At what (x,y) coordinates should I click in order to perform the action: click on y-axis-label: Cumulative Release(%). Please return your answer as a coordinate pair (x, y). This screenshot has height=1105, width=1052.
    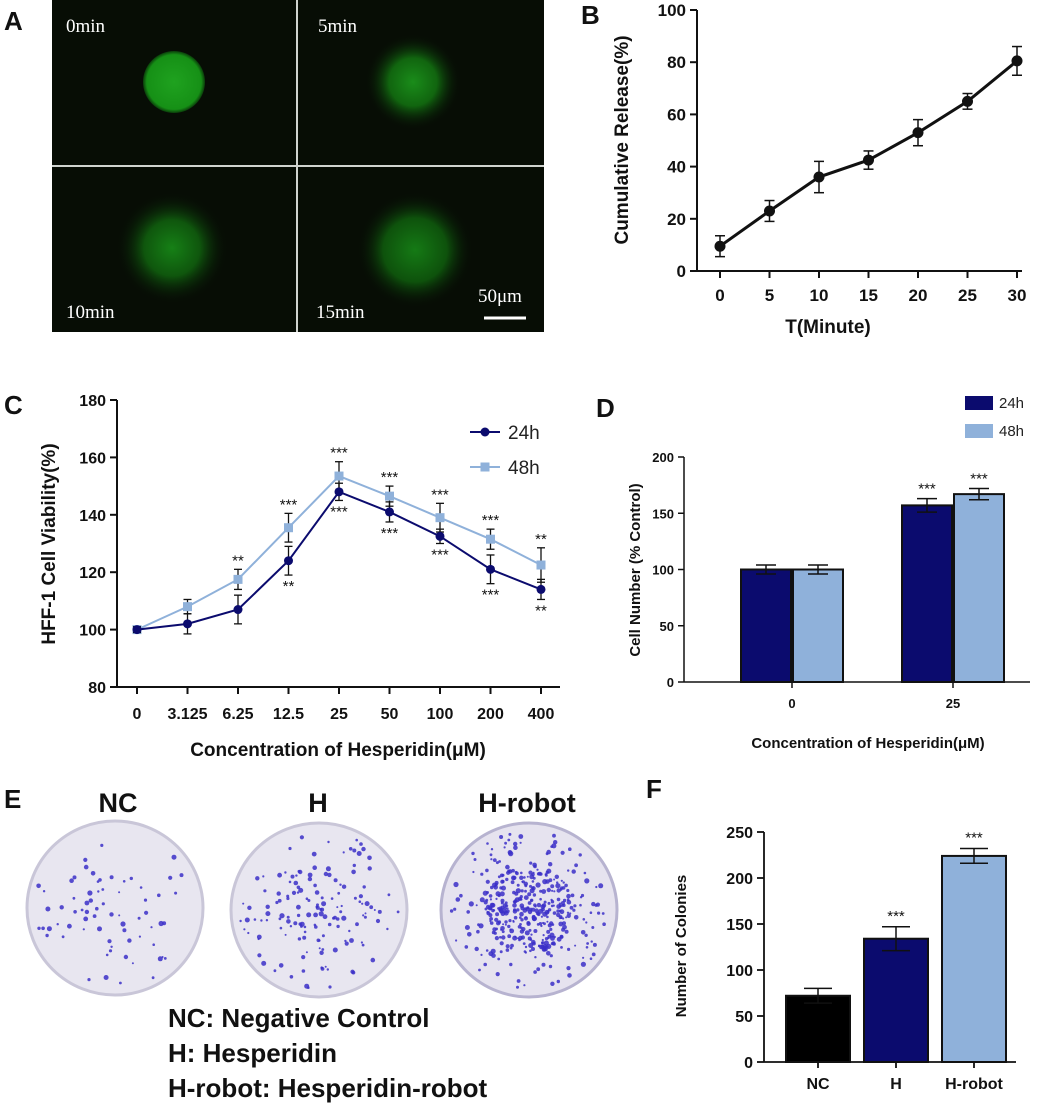
    Looking at the image, I should click on (622, 139).